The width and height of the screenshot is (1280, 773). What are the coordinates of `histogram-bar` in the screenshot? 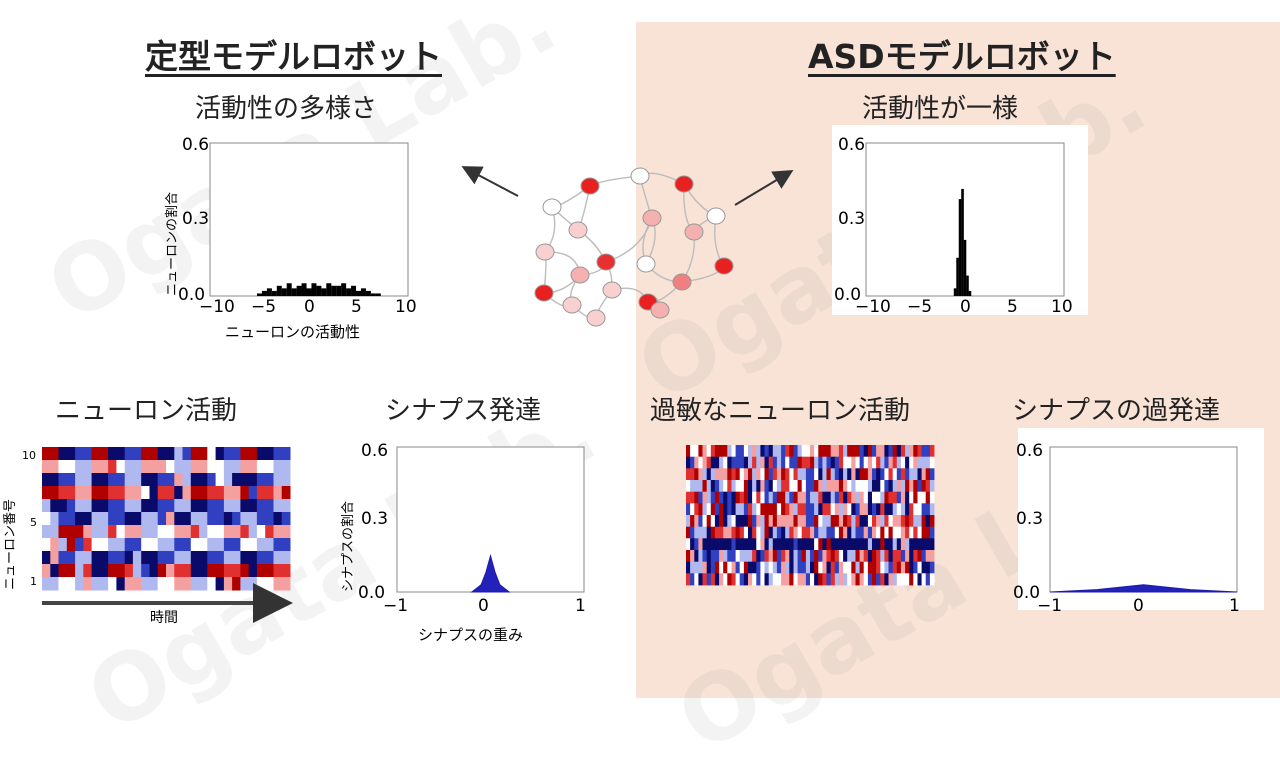 It's located at (960, 247).